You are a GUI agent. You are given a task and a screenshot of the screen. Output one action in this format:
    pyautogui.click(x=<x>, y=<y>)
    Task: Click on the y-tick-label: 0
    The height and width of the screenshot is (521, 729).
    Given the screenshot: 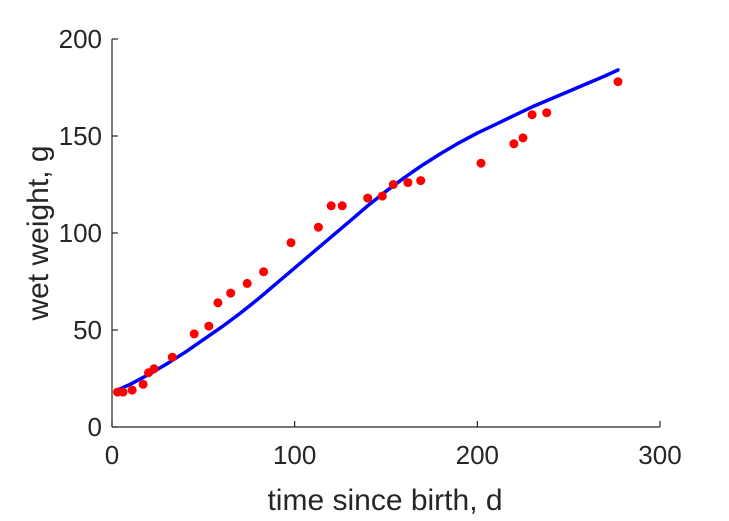 What is the action you would take?
    pyautogui.click(x=95, y=427)
    